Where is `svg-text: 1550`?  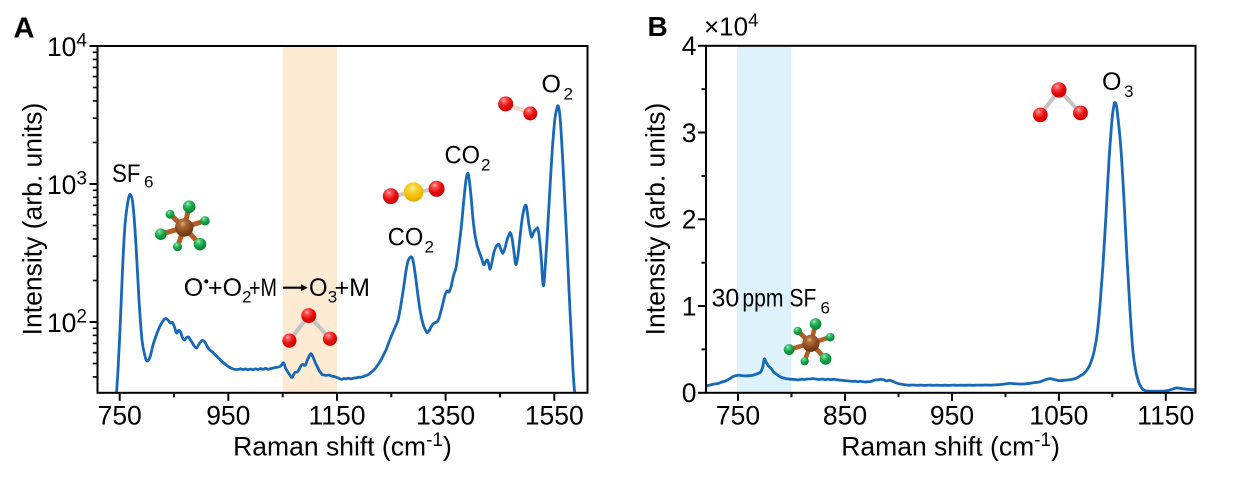
svg-text: 1550 is located at coordinates (554, 416).